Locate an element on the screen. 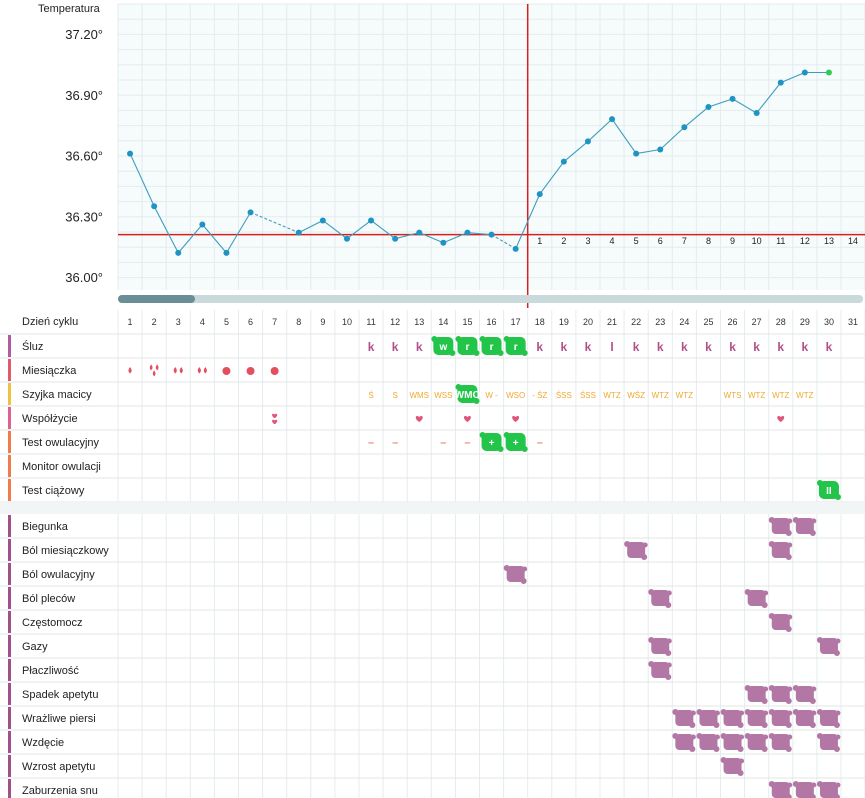 The width and height of the screenshot is (865, 798). section-separator is located at coordinates (432, 508).